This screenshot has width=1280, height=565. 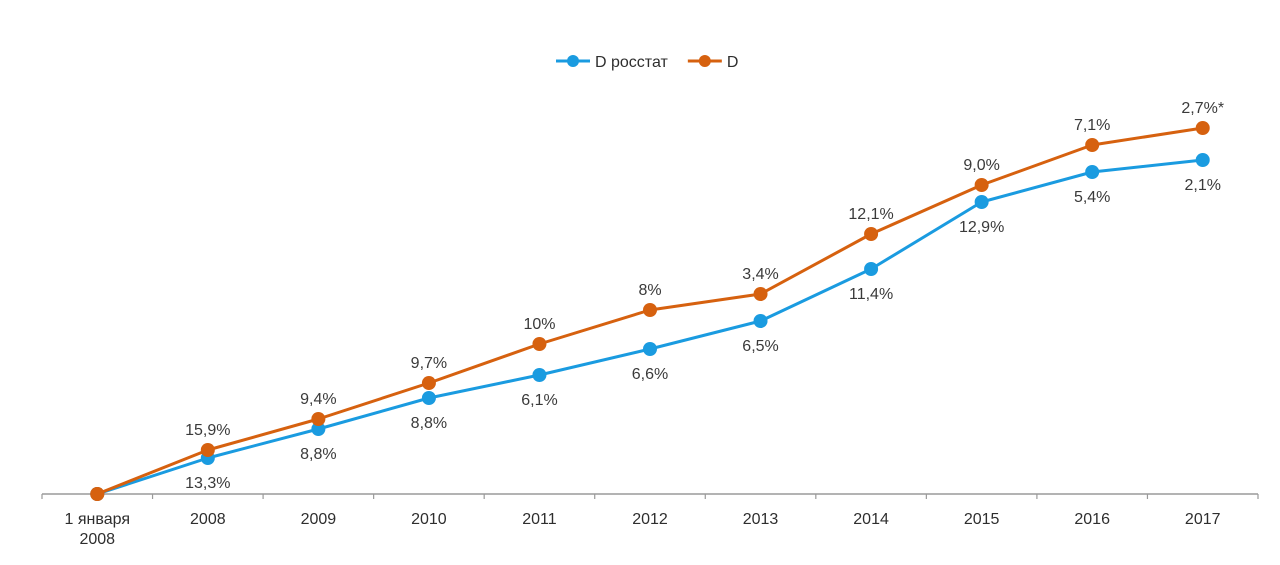 I want to click on data-label: 6,6%, so click(x=650, y=374).